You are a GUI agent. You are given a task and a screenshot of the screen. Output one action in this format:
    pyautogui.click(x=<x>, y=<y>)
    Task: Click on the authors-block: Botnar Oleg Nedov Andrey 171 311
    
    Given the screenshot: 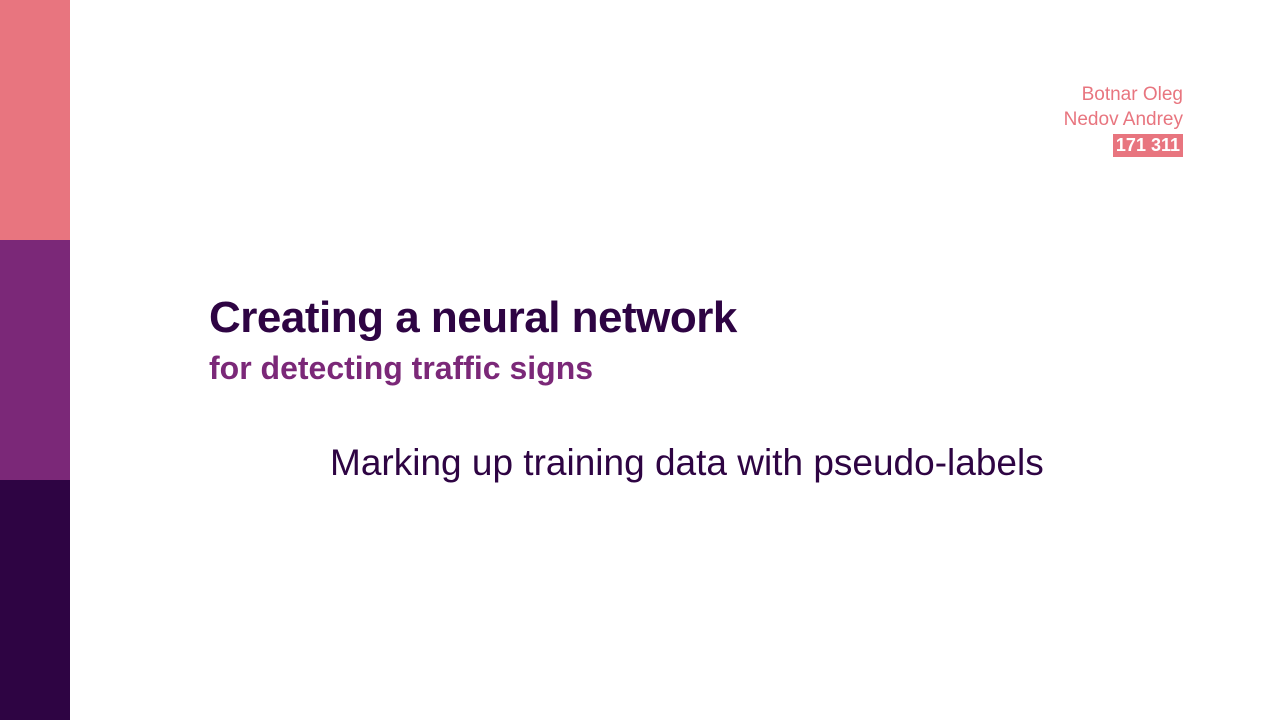 What is the action you would take?
    pyautogui.click(x=1123, y=120)
    